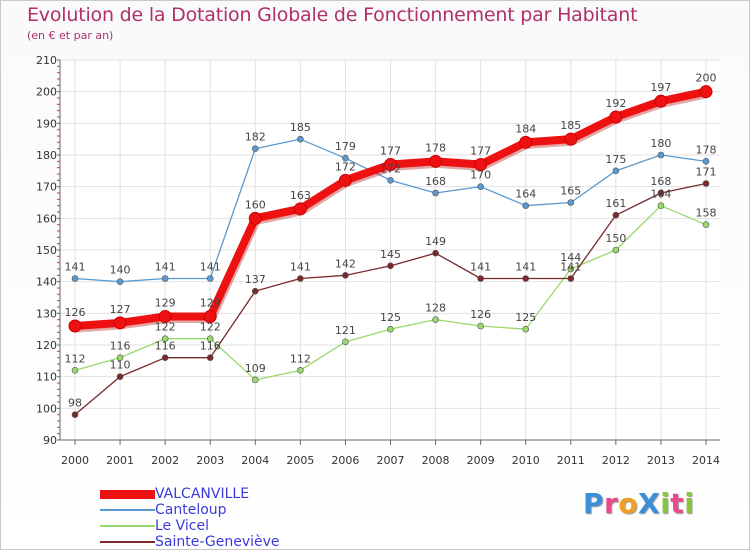 This screenshot has width=750, height=550. Describe the element at coordinates (615, 203) in the screenshot. I see `data-label-sainte-genevi-ve: 161` at that location.